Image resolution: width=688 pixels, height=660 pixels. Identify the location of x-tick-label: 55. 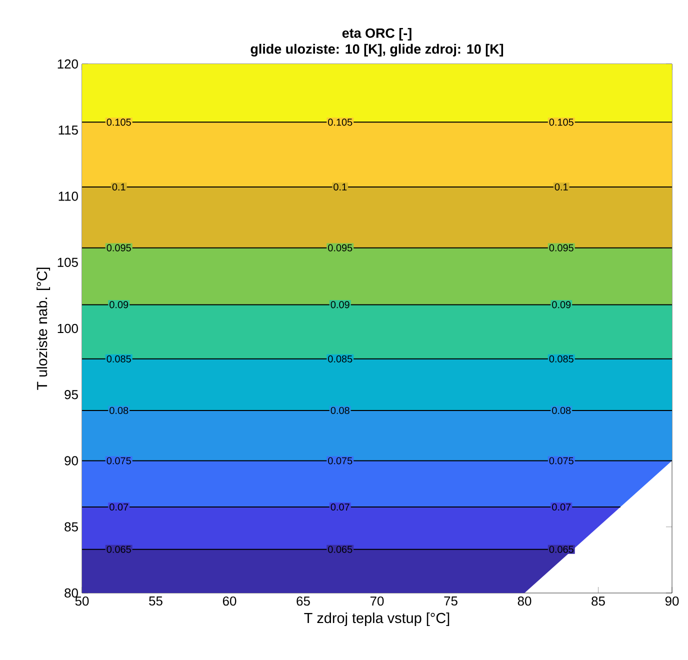
(155, 601).